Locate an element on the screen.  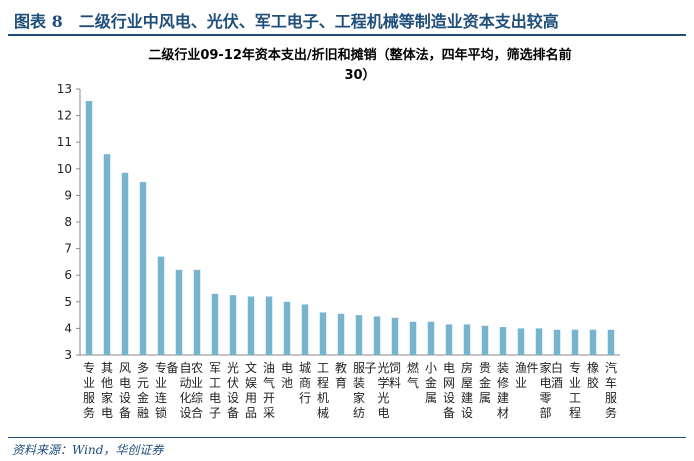
x-tick-label-char: 商 is located at coordinates (305, 382).